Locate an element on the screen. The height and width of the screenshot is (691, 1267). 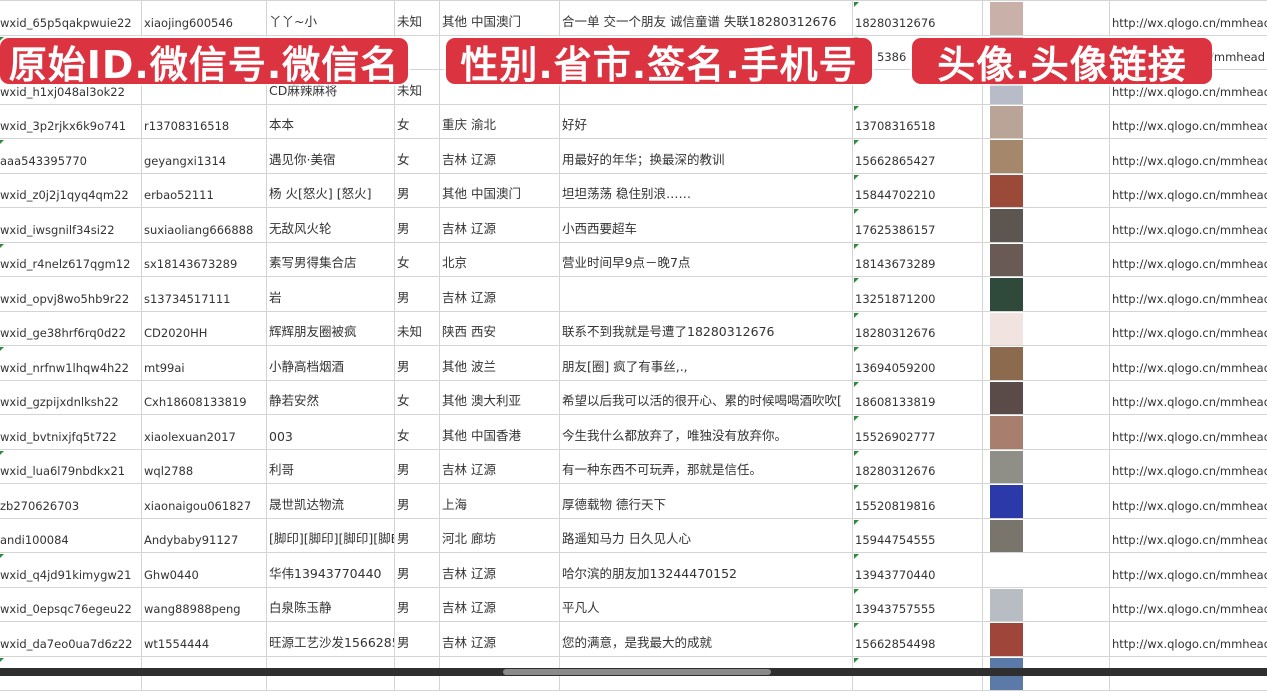
original-id-cell: wxid_bvtnixjfq5t722 is located at coordinates (71, 432).